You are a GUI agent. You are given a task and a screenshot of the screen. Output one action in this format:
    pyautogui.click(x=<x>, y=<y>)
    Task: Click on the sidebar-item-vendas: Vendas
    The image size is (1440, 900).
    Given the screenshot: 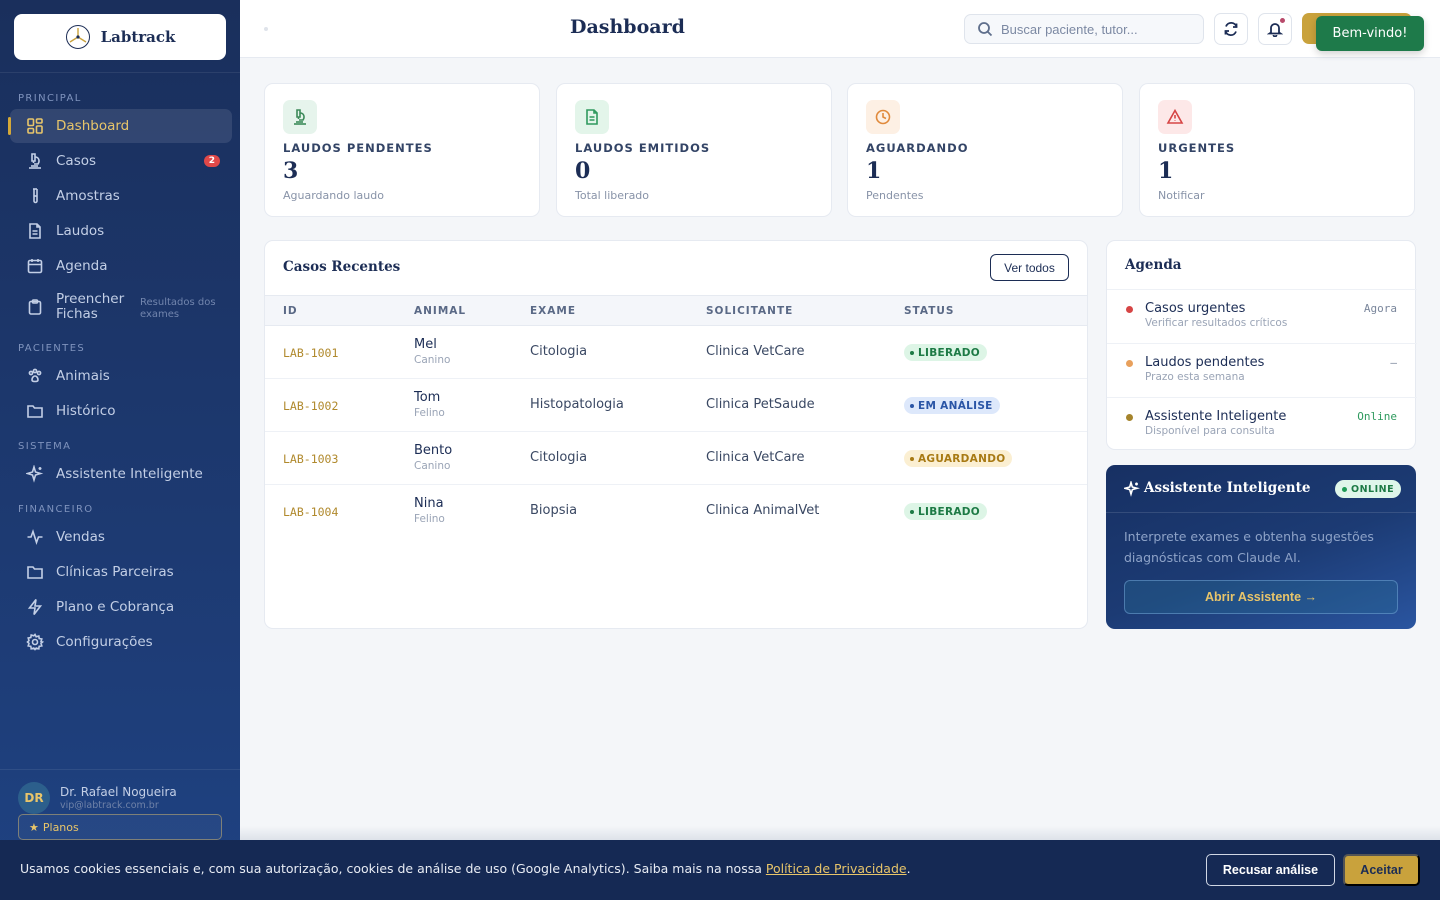 What is the action you would take?
    pyautogui.click(x=121, y=537)
    